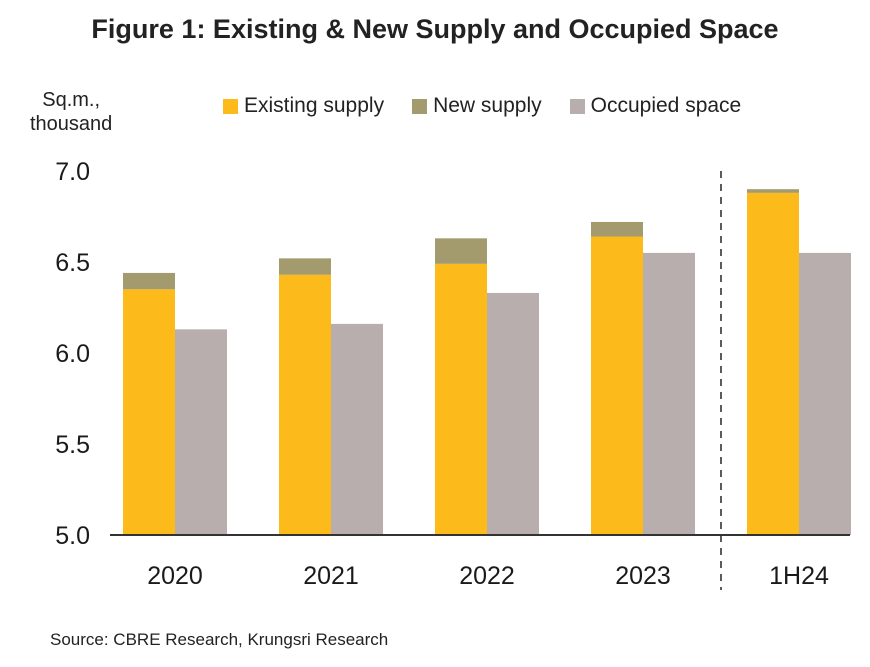  Describe the element at coordinates (71, 124) in the screenshot. I see `y-axis-label-line-2: thousand` at that location.